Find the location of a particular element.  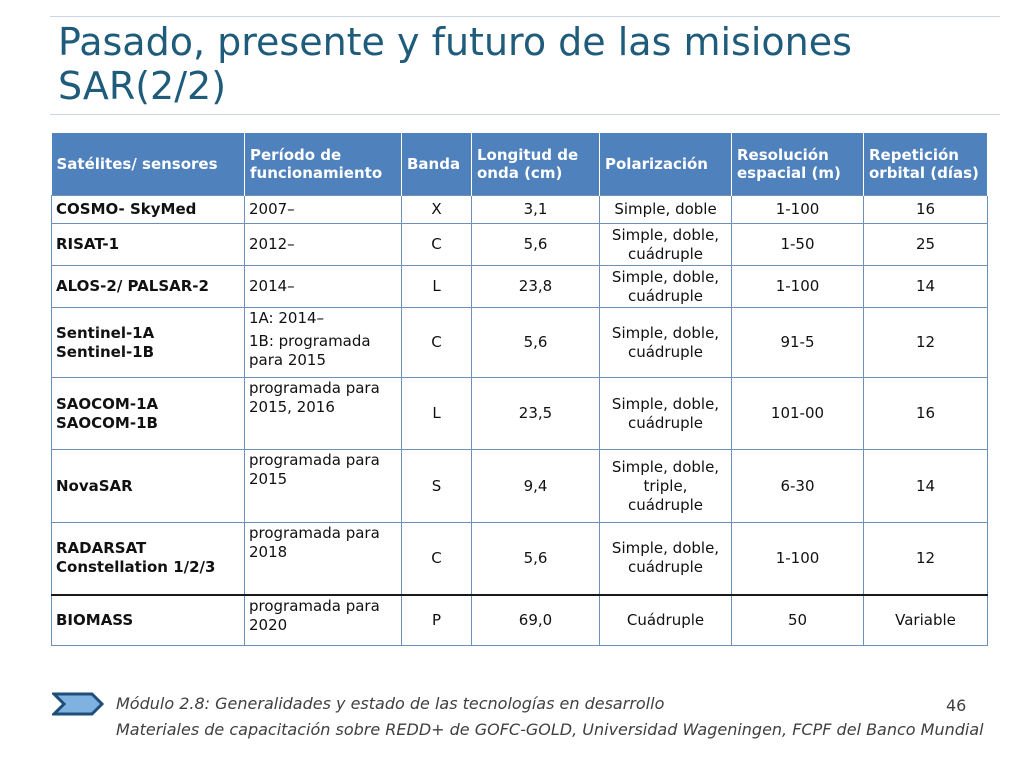

cell-line: 2012– is located at coordinates (272, 244).